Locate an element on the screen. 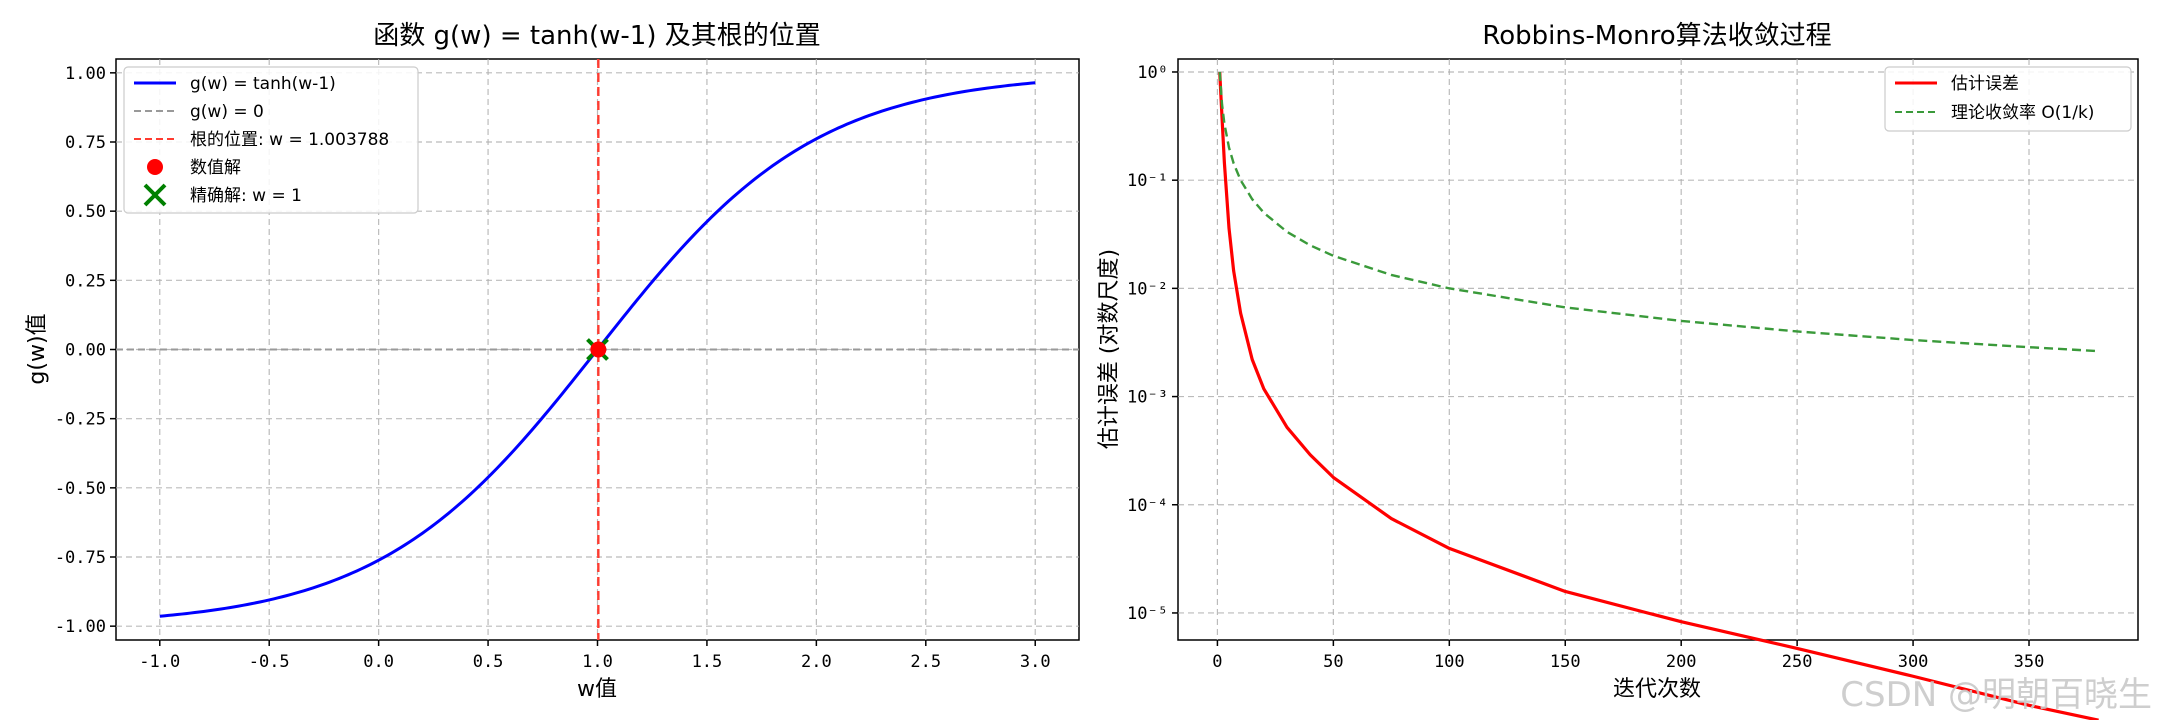 This screenshot has width=2160, height=720. right-legend: 估计误差 理论收敛率 O(1/k) is located at coordinates (2008, 99).